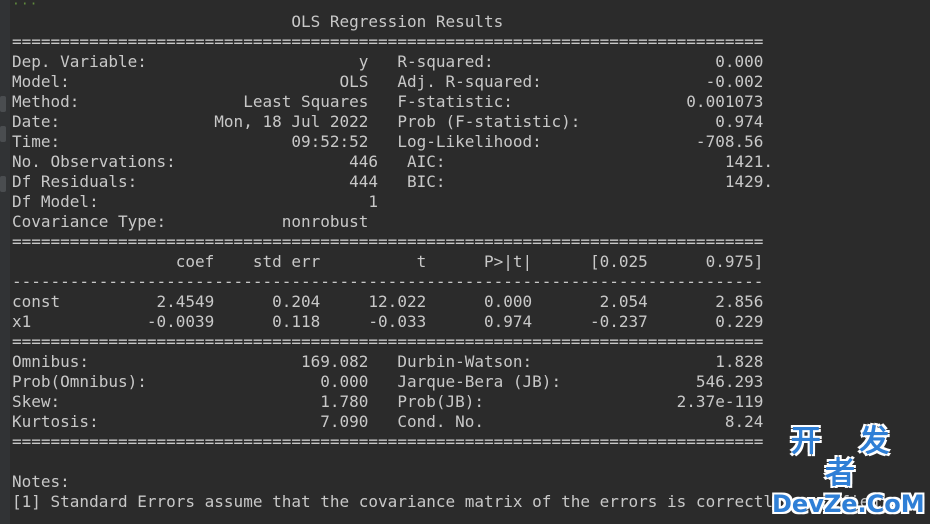  Describe the element at coordinates (392, 161) in the screenshot. I see `output-line: No. Observations: 446 AIC: 1421.` at that location.